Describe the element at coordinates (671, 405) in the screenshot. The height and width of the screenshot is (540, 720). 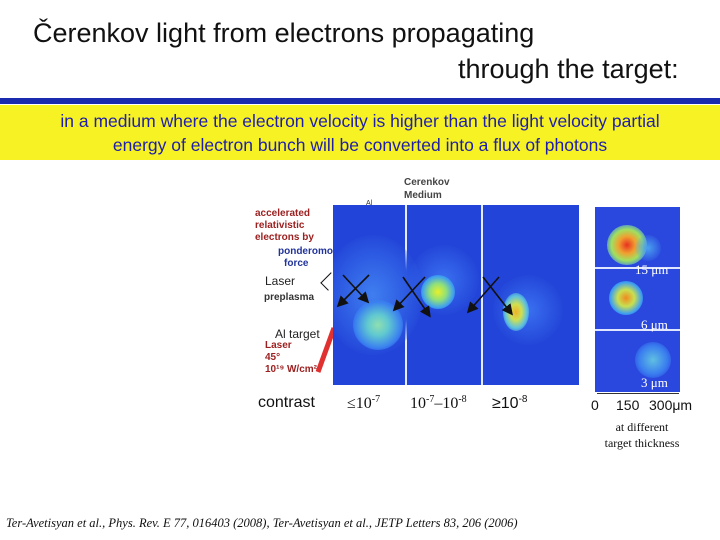
I see `scale-tick: 300μm` at that location.